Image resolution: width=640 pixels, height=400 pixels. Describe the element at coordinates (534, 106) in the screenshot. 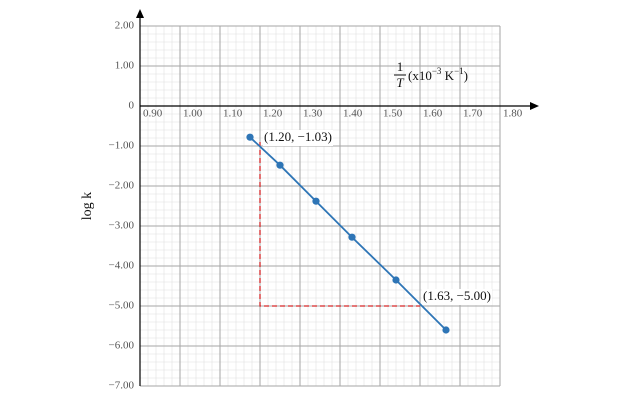

I see `x-axis-arrow` at that location.